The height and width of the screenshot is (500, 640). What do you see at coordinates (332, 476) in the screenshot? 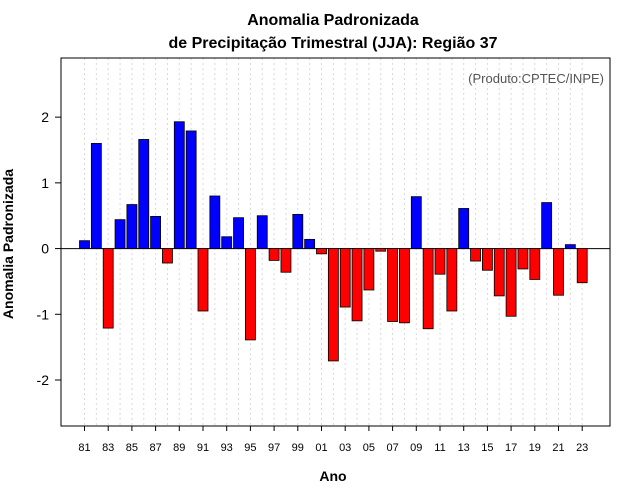
I see `x-axis-title: Ano` at bounding box center [332, 476].